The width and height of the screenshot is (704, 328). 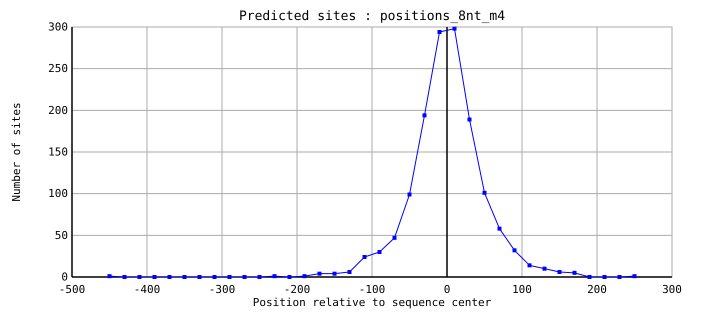 I want to click on x-tick-label: -300, so click(x=222, y=289).